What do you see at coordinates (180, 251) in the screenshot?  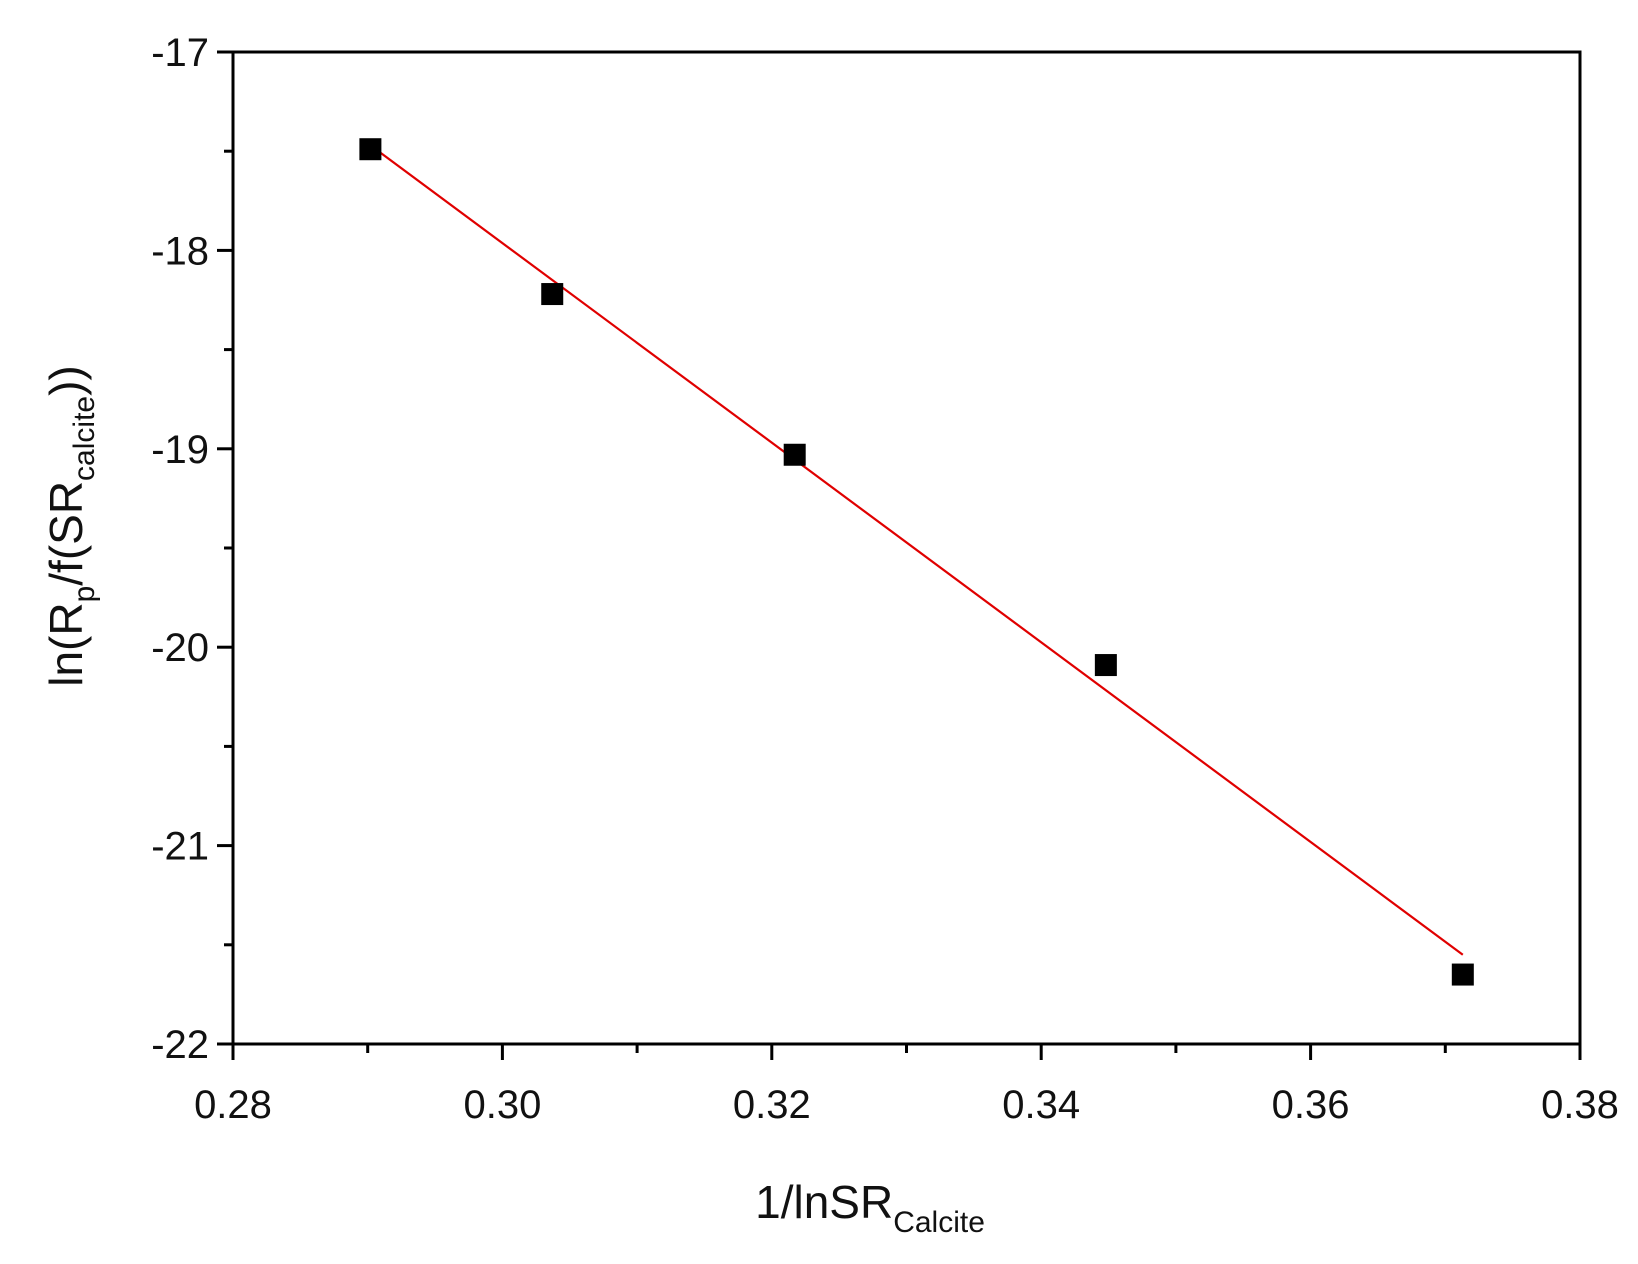 I see `y-tick-label: -18` at bounding box center [180, 251].